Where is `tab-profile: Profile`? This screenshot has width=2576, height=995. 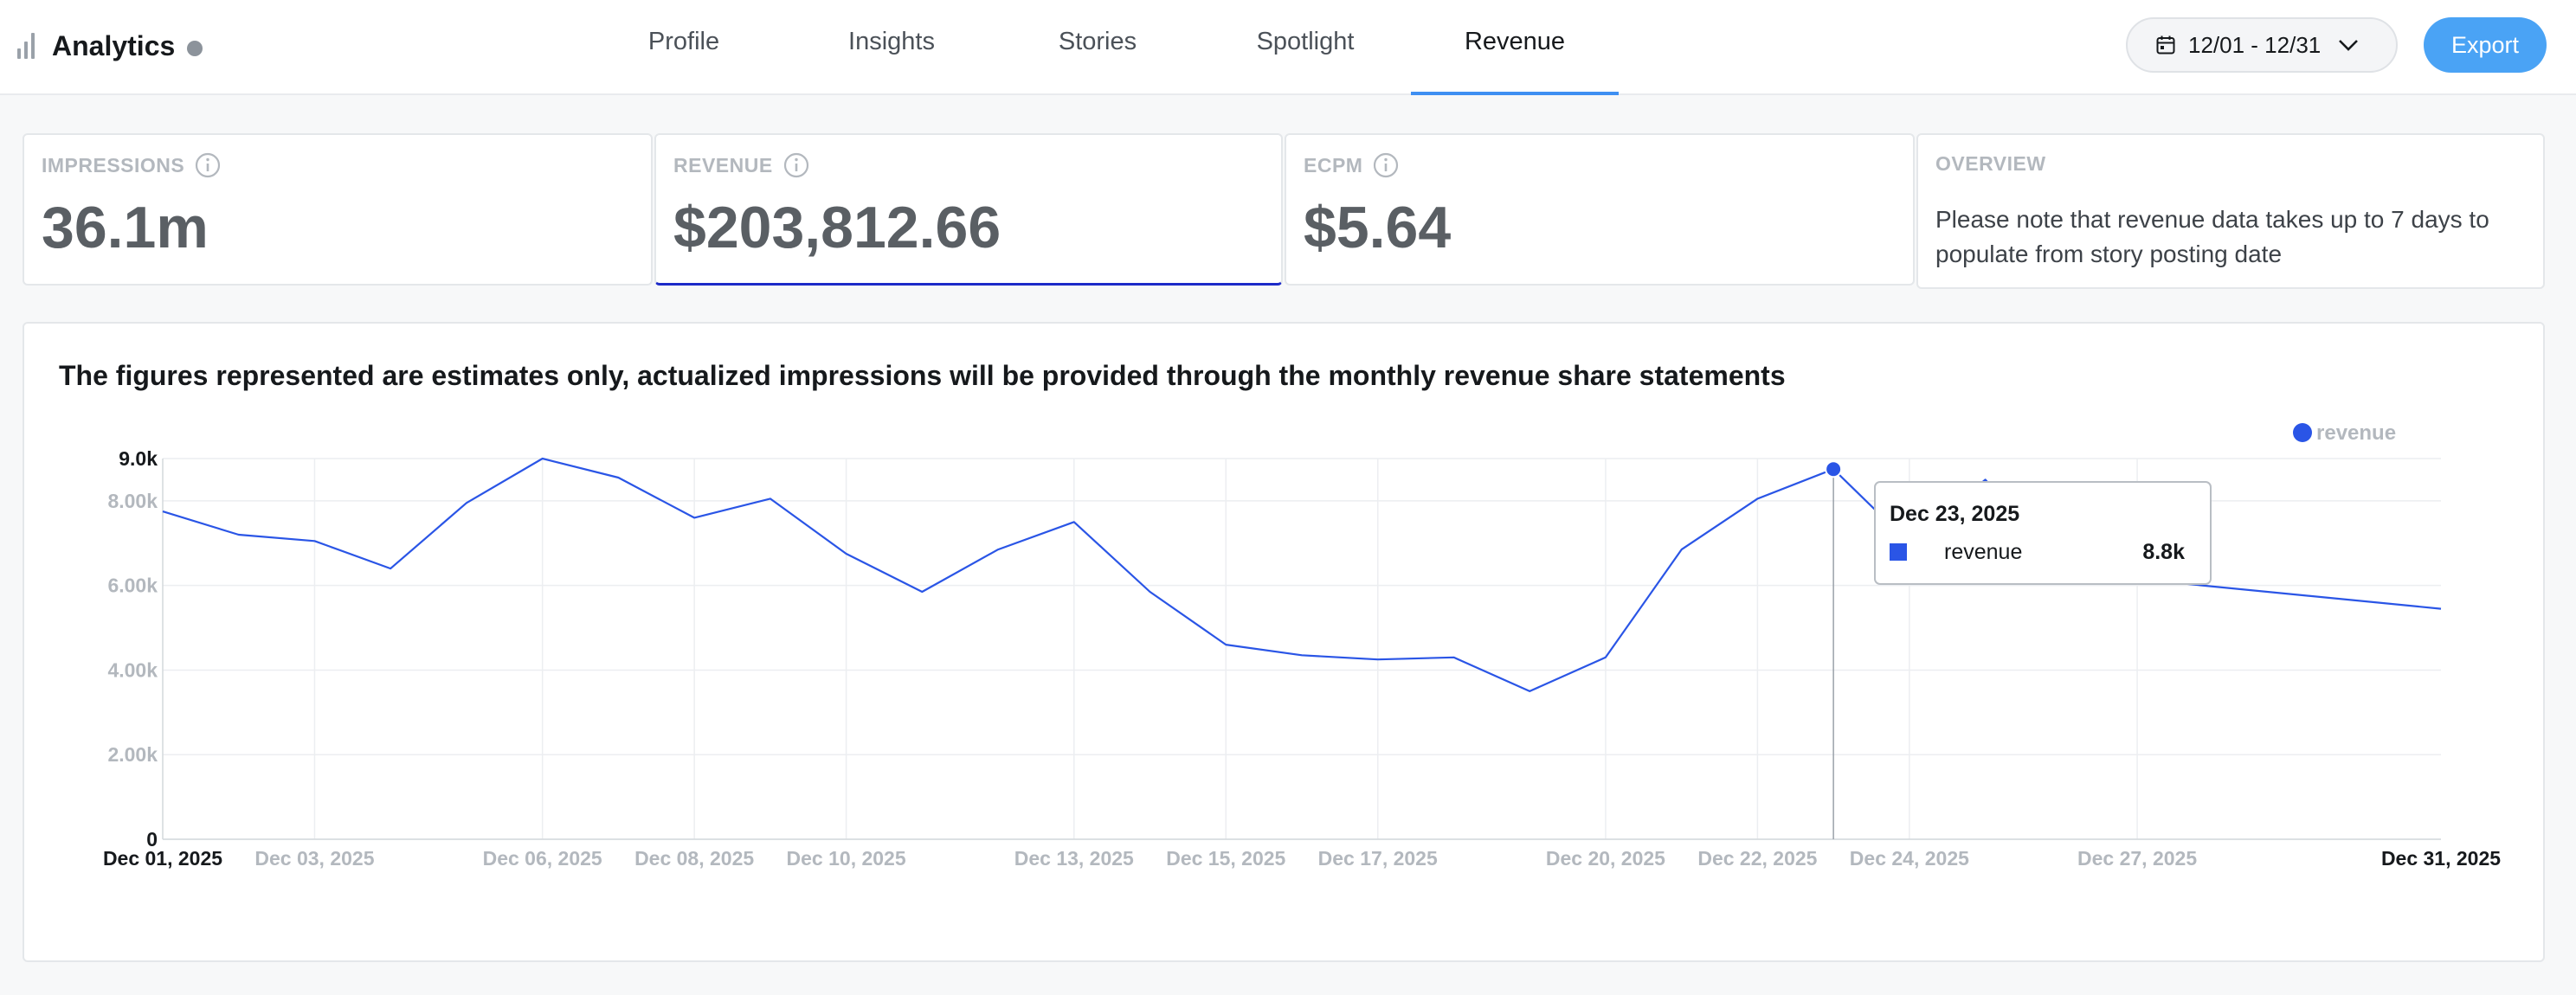 tab-profile: Profile is located at coordinates (683, 41).